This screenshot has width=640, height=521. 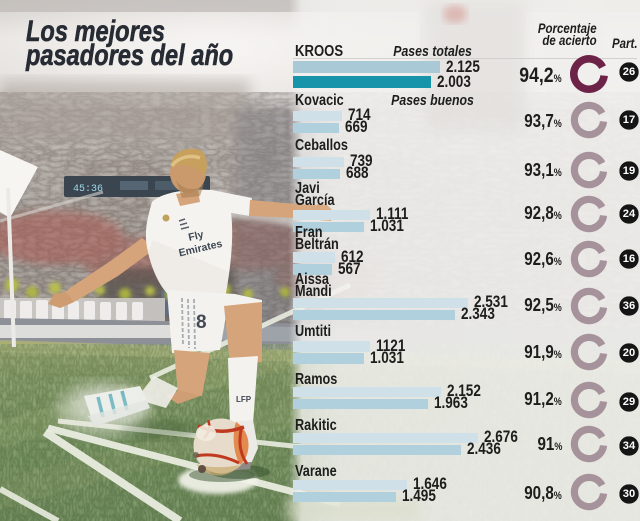 What do you see at coordinates (196, 236) in the screenshot?
I see `svg-text: Fly` at bounding box center [196, 236].